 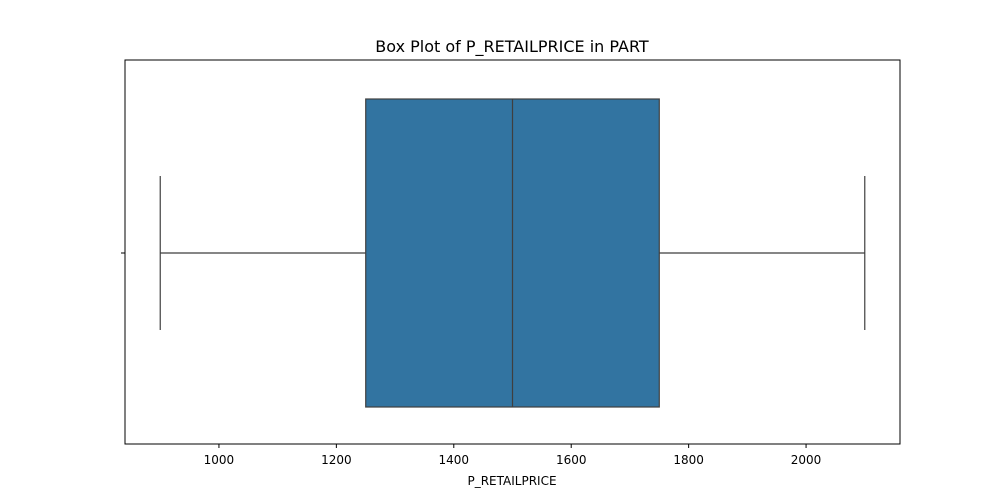 What do you see at coordinates (454, 460) in the screenshot?
I see `x-tick-label: 1400` at bounding box center [454, 460].